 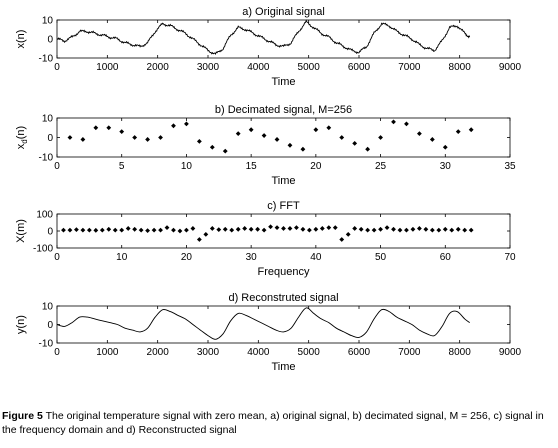 I want to click on p1-xtick-label: 8000, so click(x=460, y=67).